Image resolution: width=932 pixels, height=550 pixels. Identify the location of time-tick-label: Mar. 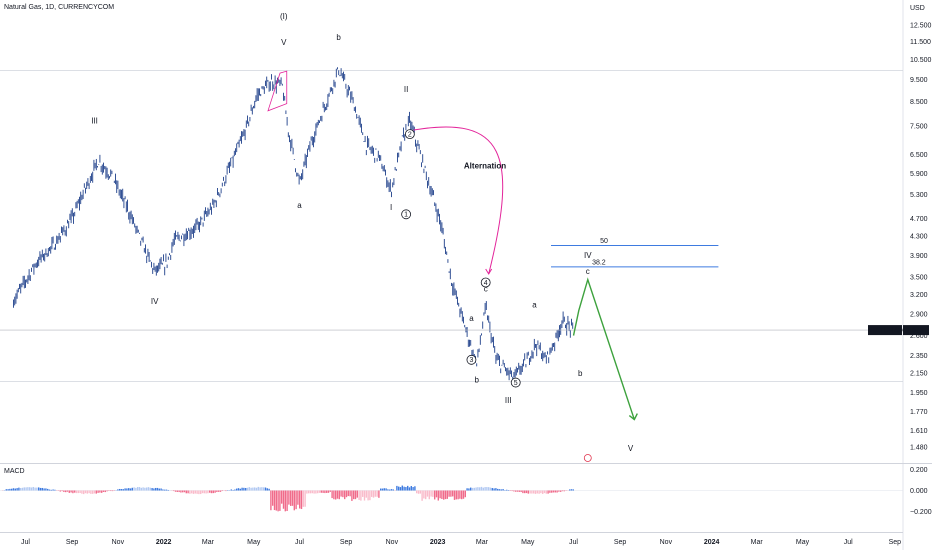
(757, 542).